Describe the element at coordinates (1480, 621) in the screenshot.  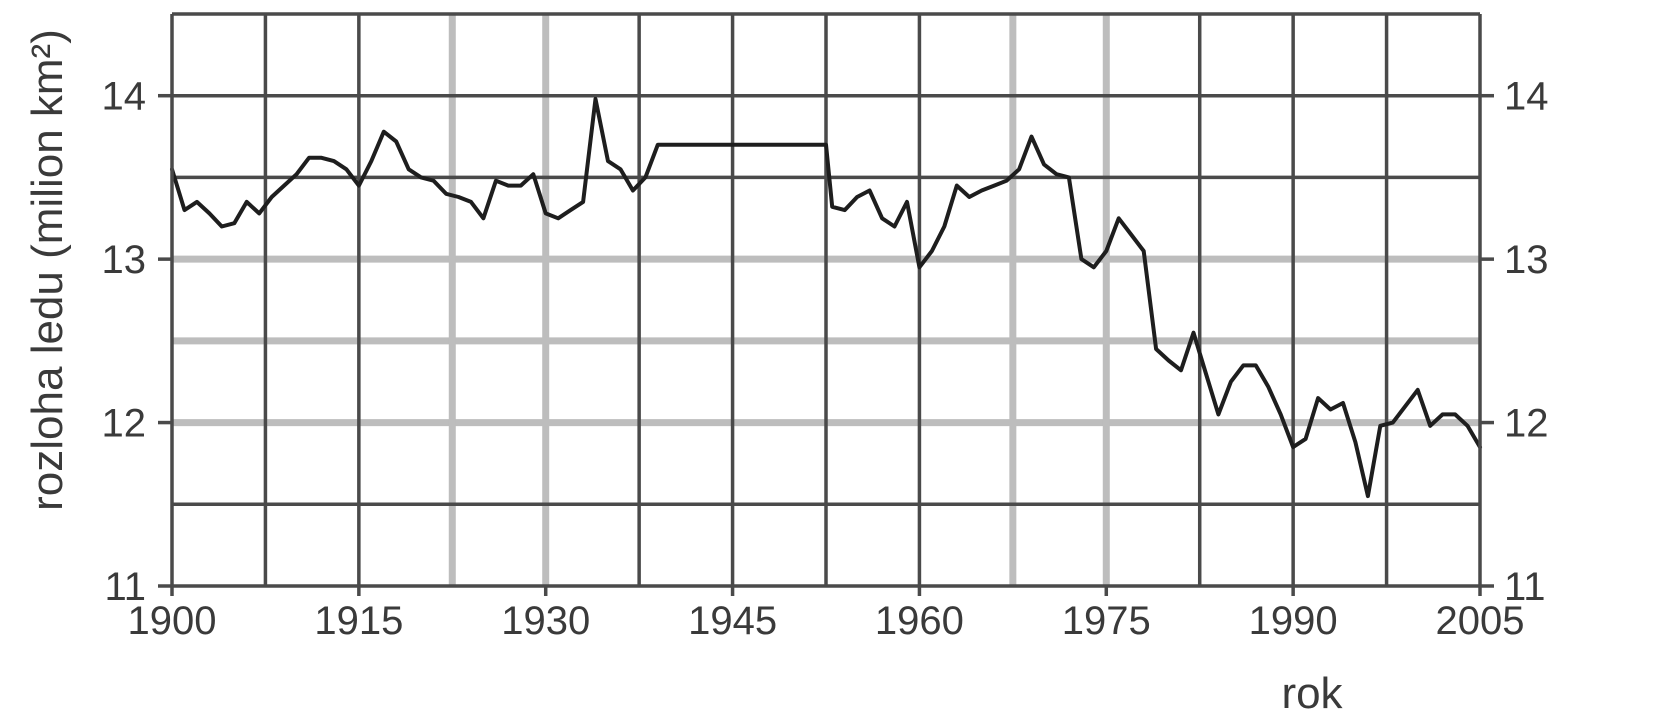
I see `x-tick-label: 2005` at that location.